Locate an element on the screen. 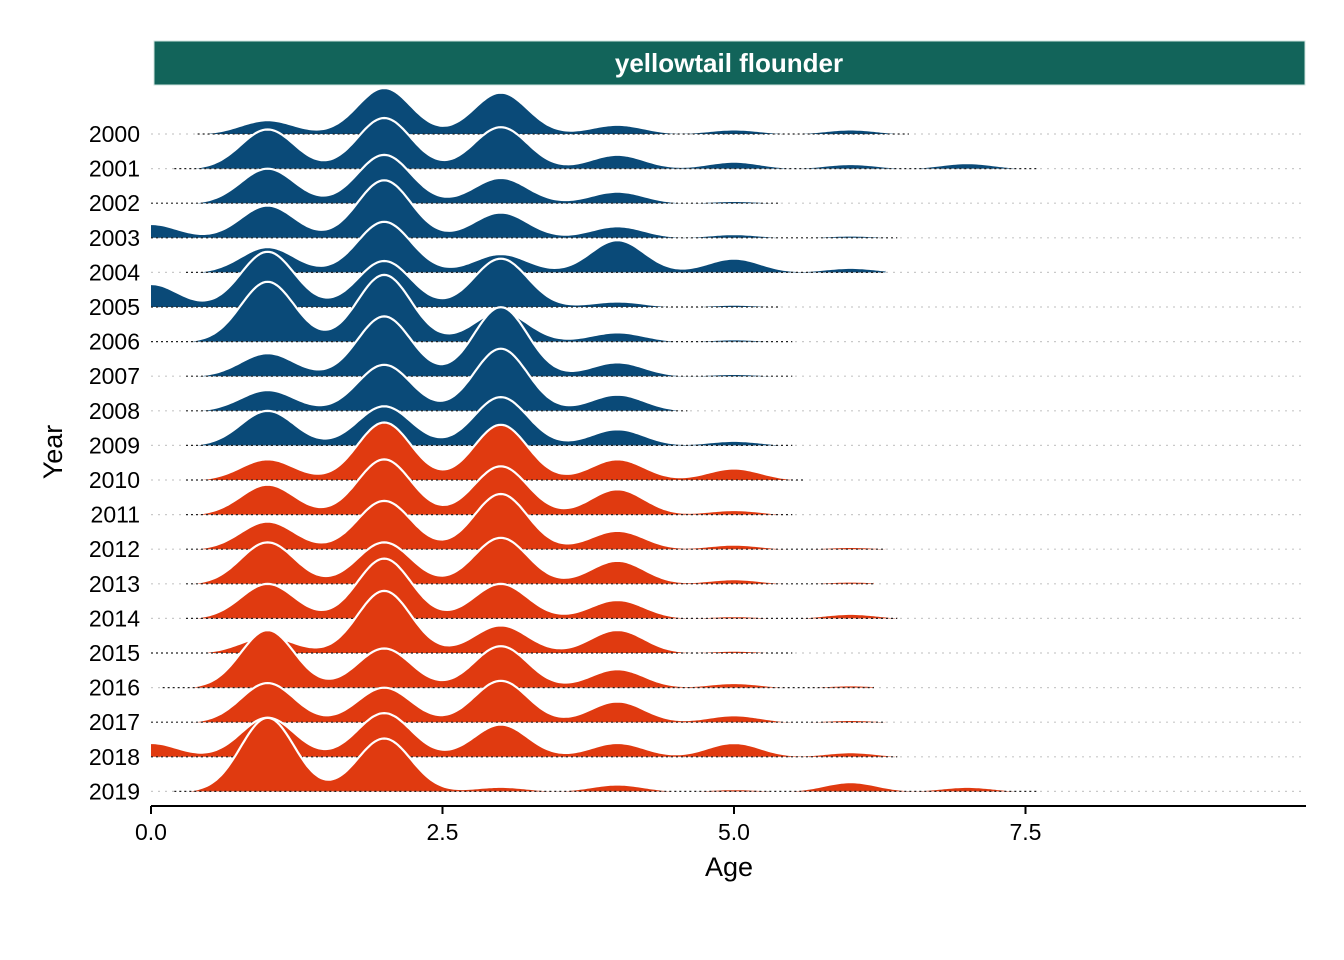 The width and height of the screenshot is (1344, 960). ridge-fill-2004 is located at coordinates (536, 247).